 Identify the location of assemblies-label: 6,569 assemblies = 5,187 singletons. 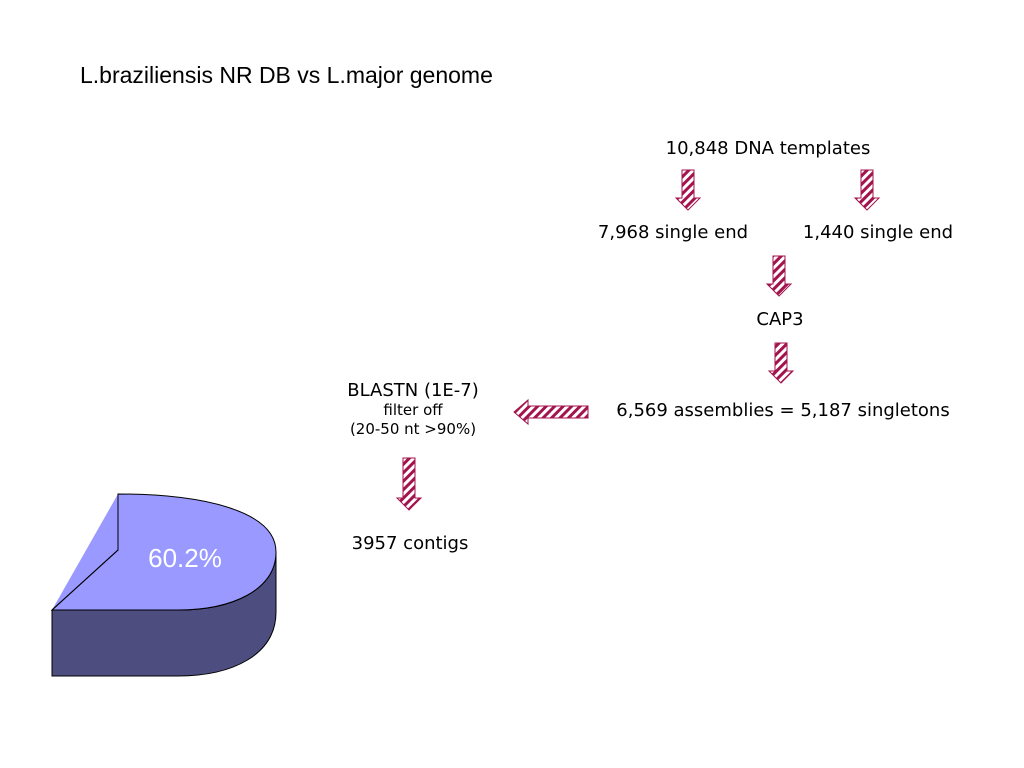
(783, 410).